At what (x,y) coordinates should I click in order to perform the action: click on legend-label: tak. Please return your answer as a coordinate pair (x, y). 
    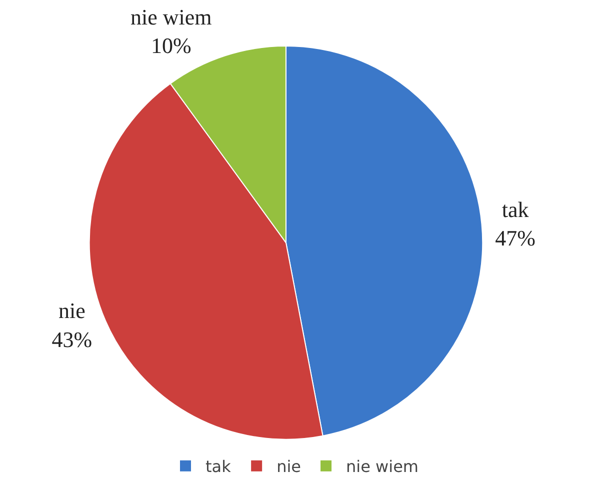
    Looking at the image, I should click on (219, 466).